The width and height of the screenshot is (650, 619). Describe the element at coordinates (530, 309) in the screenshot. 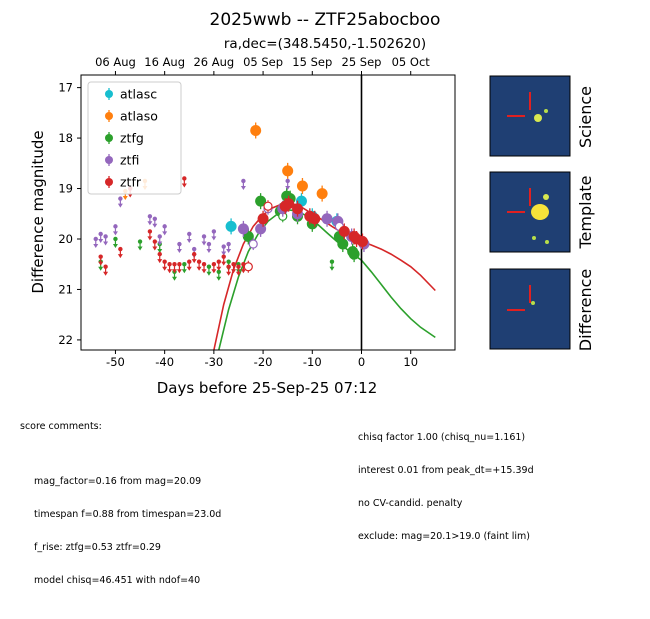

I see `difference-cutout` at that location.